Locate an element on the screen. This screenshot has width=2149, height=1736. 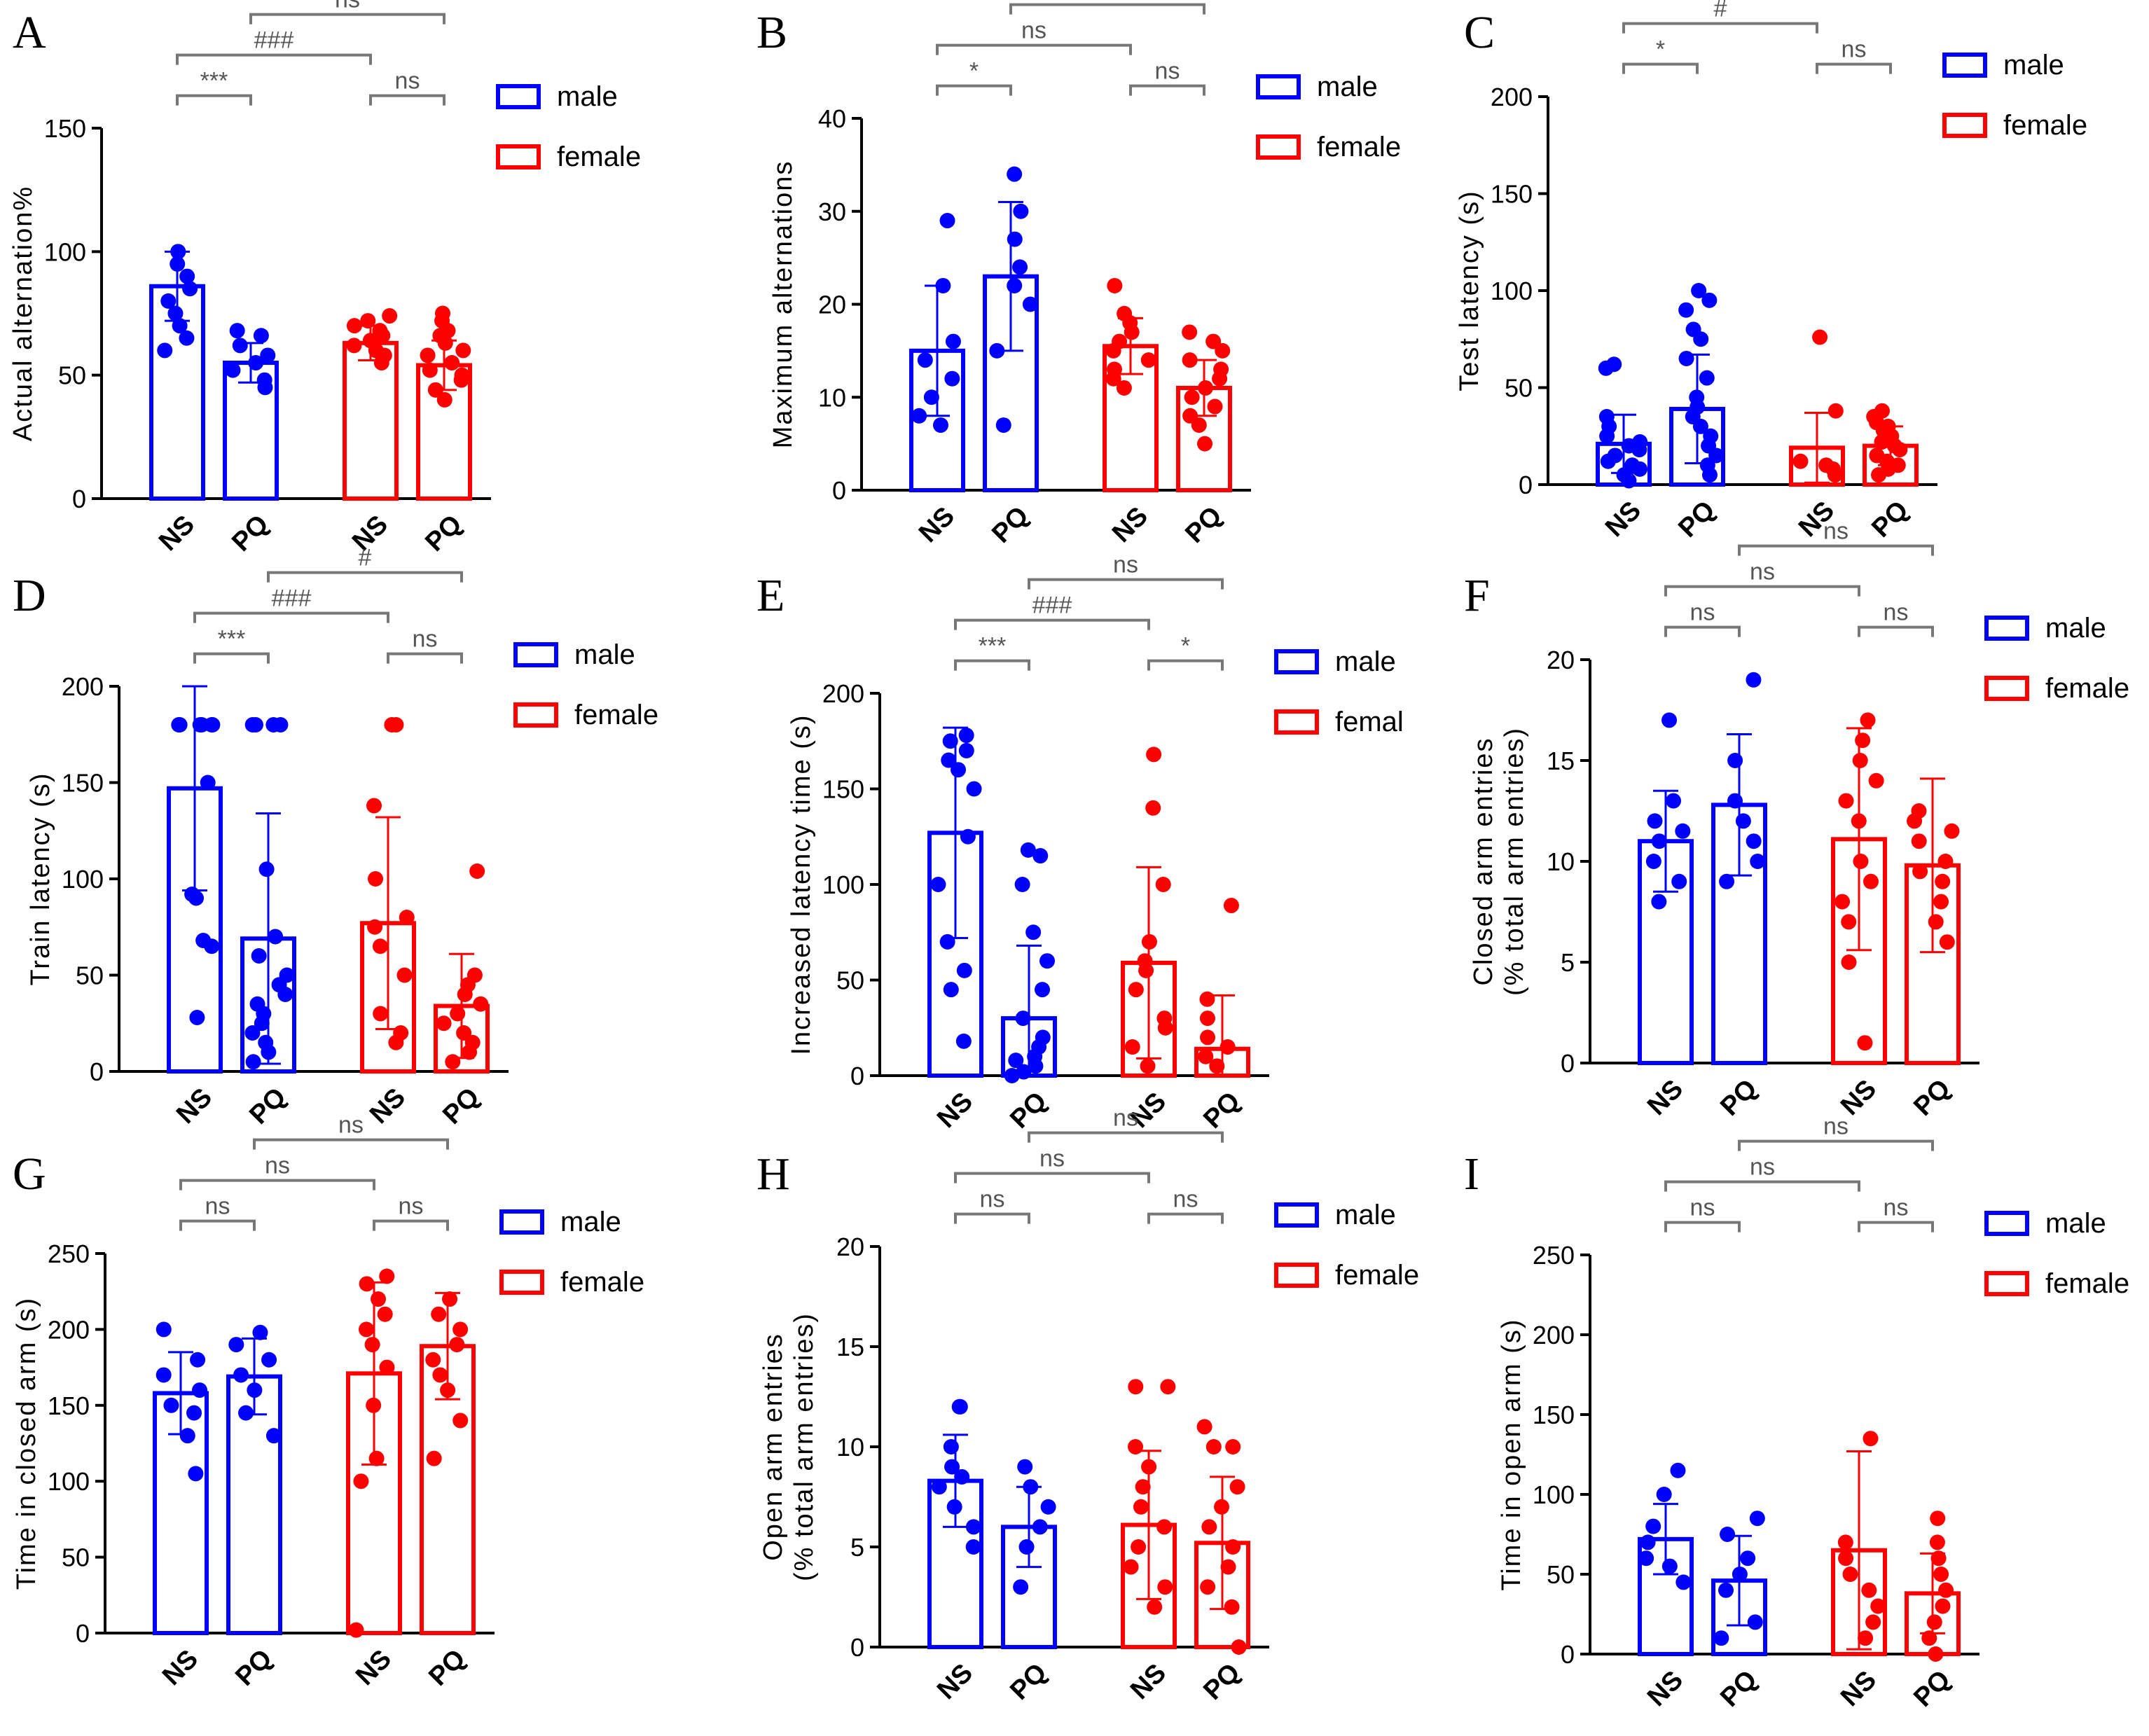
y-tick-label: 50 is located at coordinates (90, 975).